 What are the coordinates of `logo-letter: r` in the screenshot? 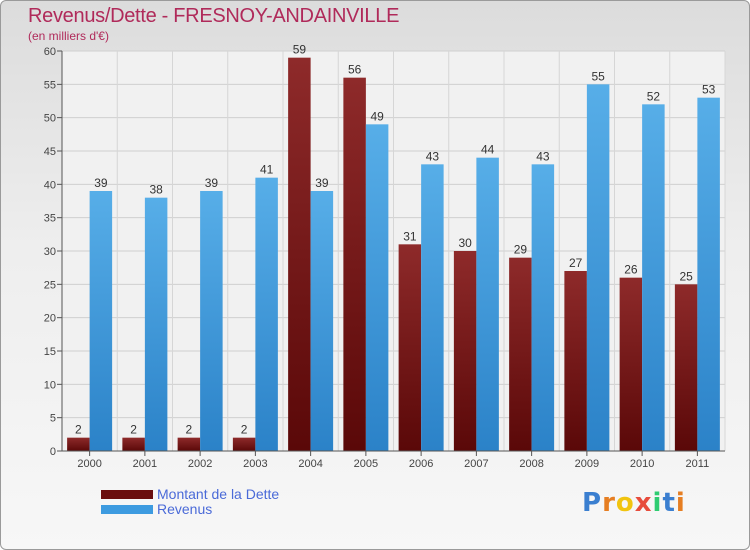 It's located at (609, 503).